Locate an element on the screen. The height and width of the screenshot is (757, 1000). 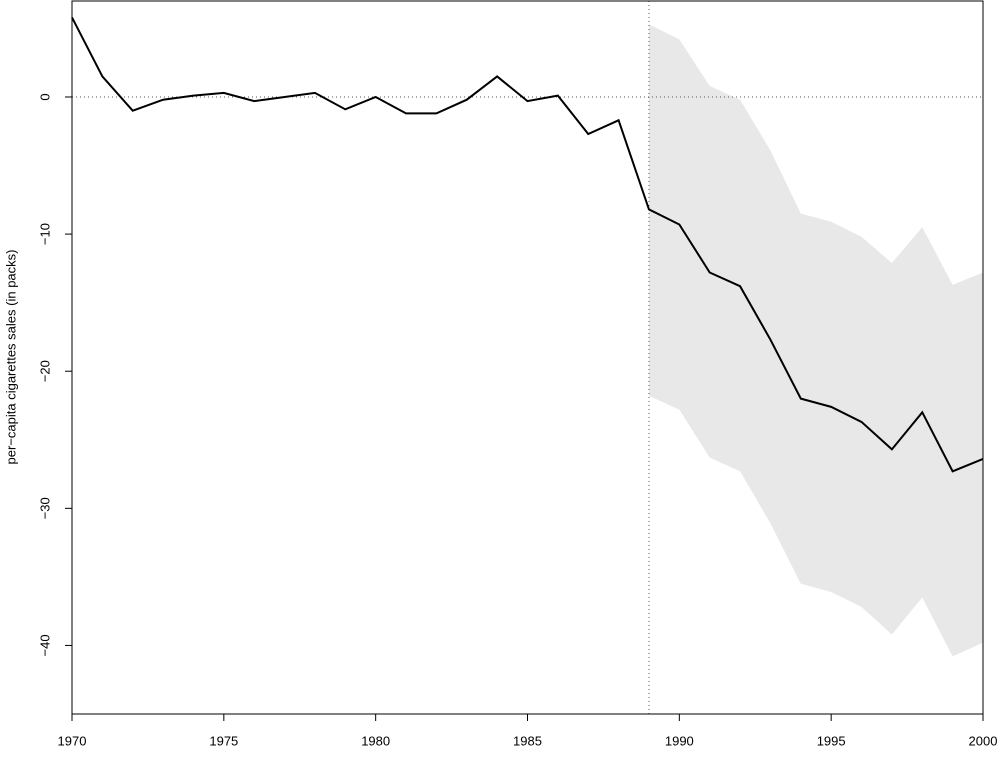
x-tick-label: 1970 is located at coordinates (72, 740).